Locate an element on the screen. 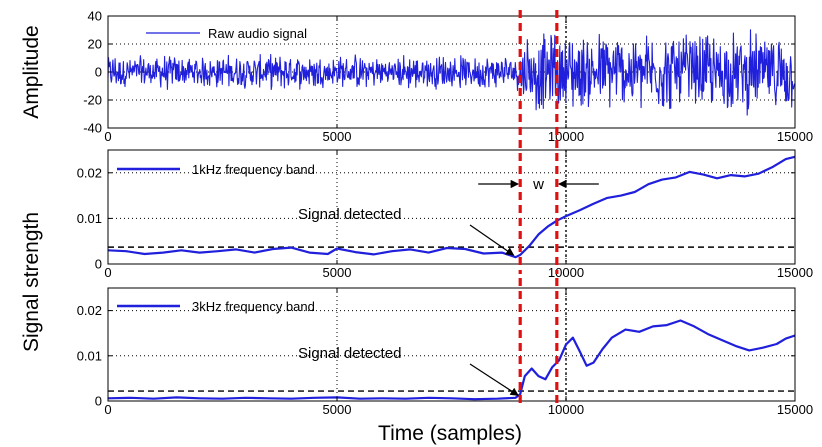  w-label: w is located at coordinates (538, 184).